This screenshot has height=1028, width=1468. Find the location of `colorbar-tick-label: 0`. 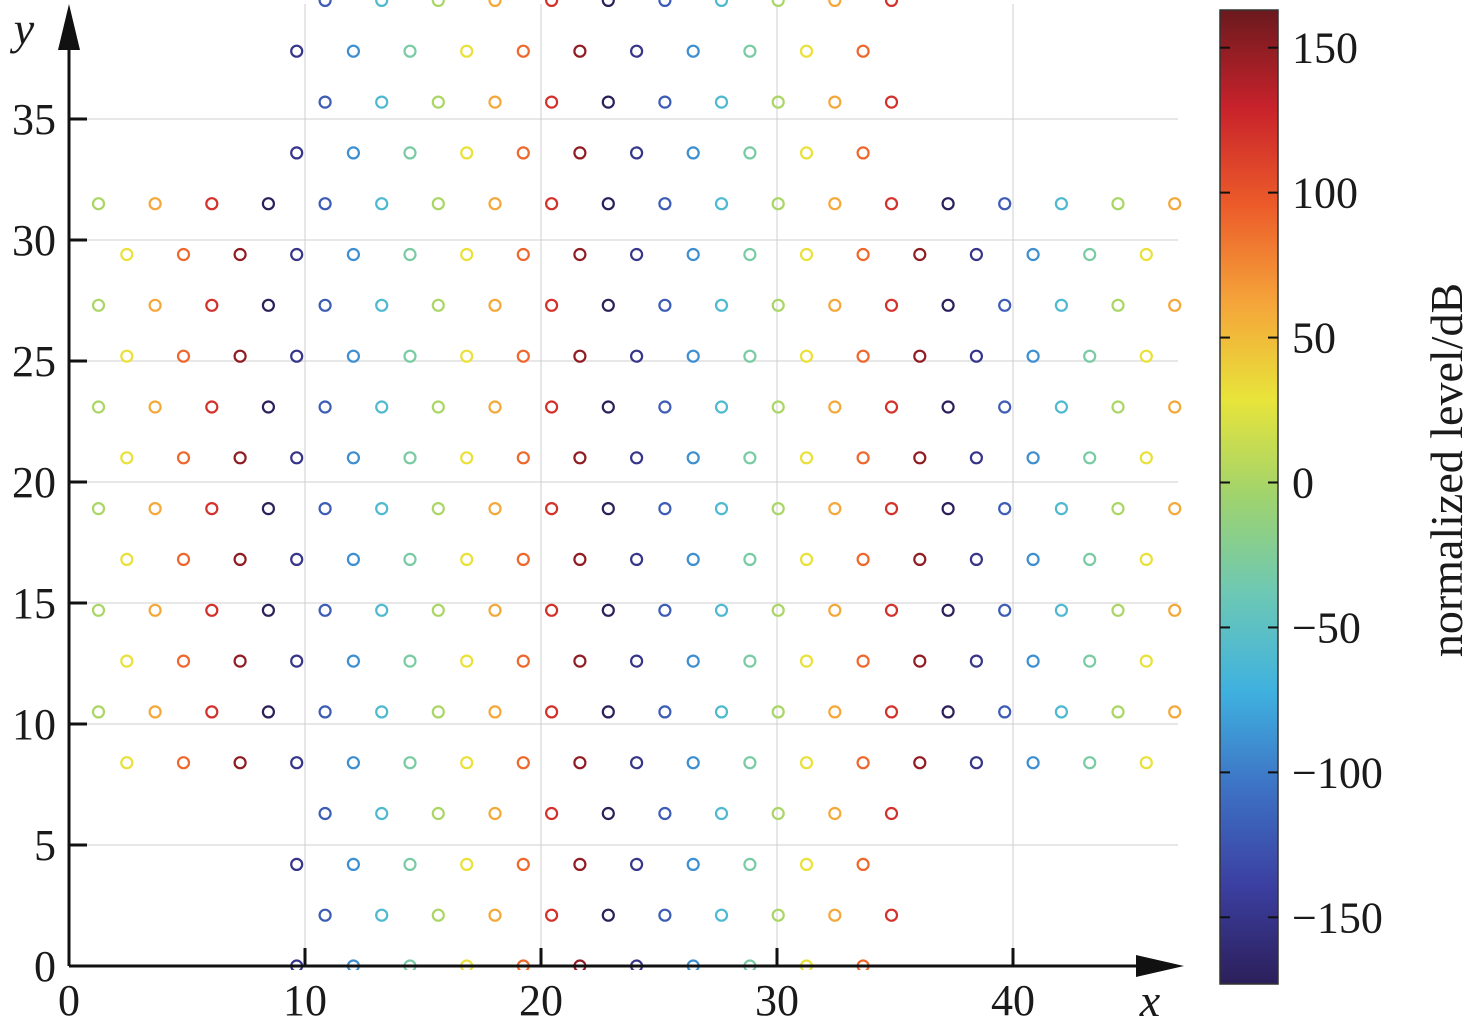

colorbar-tick-label: 0 is located at coordinates (1303, 483).